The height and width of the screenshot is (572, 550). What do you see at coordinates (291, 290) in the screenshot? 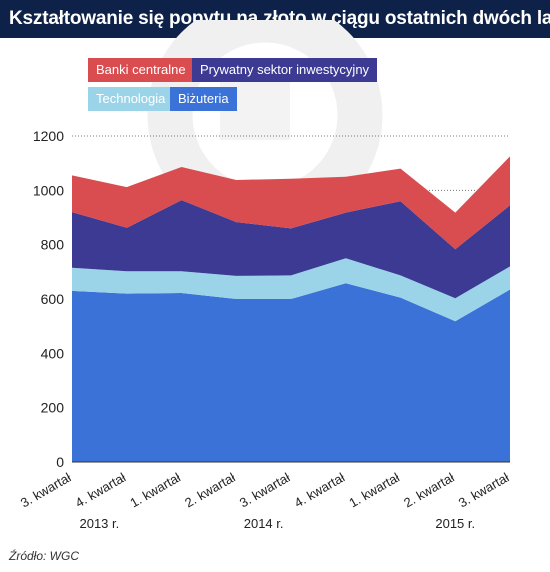
I see `area-series-technologia` at bounding box center [291, 290].